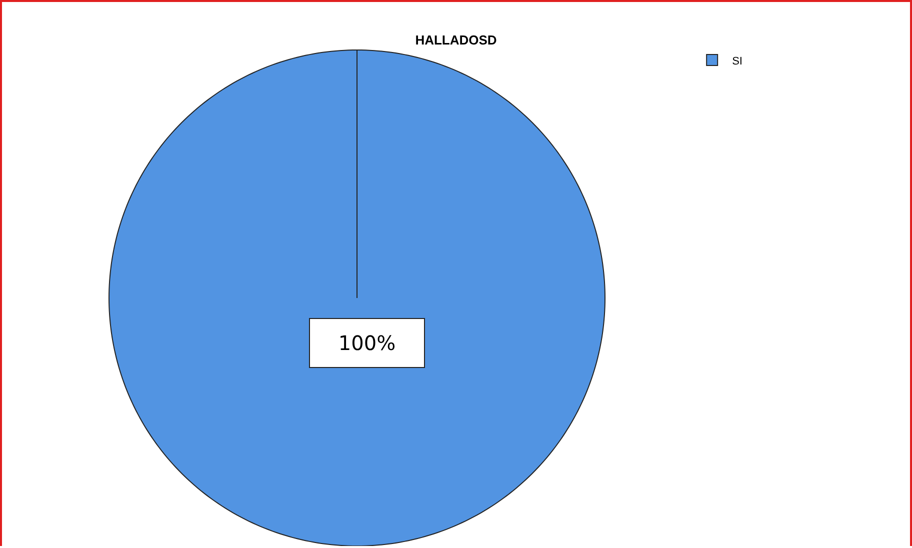  Describe the element at coordinates (367, 343) in the screenshot. I see `data-label: 100%` at that location.